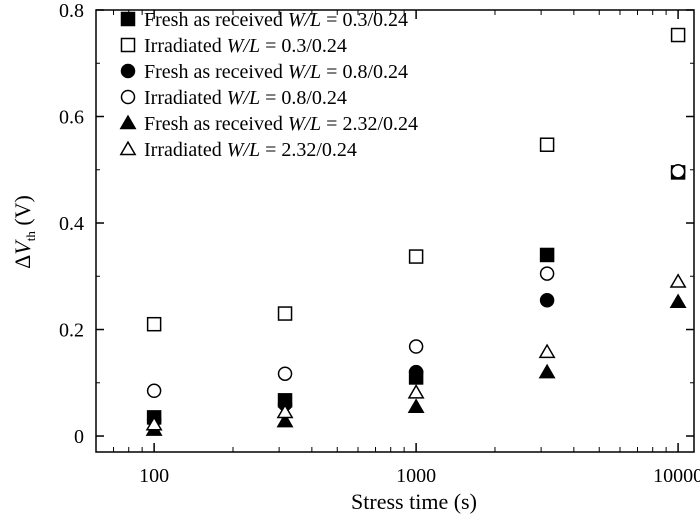 The image size is (700, 519). I want to click on y-axis-label-delta: Δ, so click(22, 262).